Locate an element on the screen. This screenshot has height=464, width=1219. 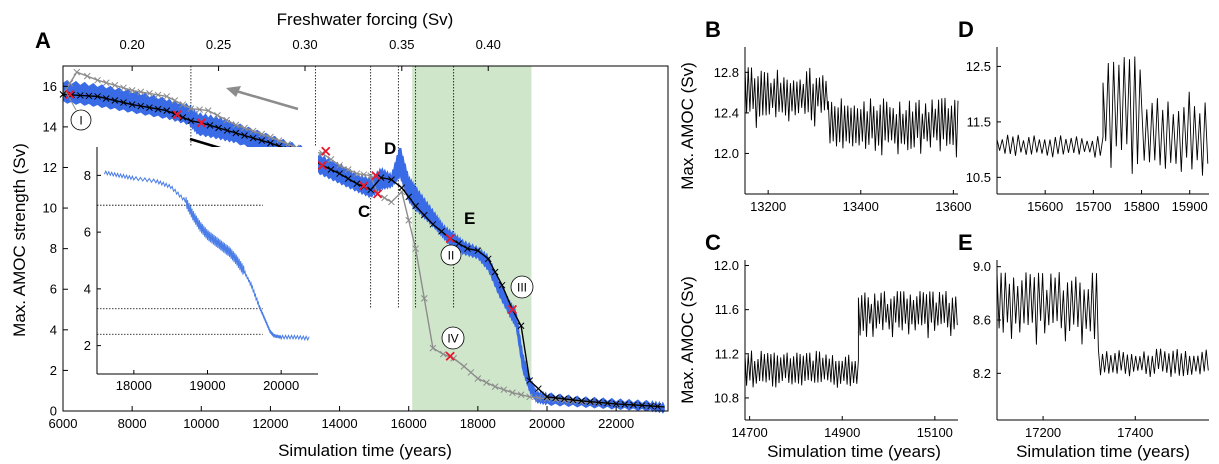
series-c is located at coordinates (851, 339).